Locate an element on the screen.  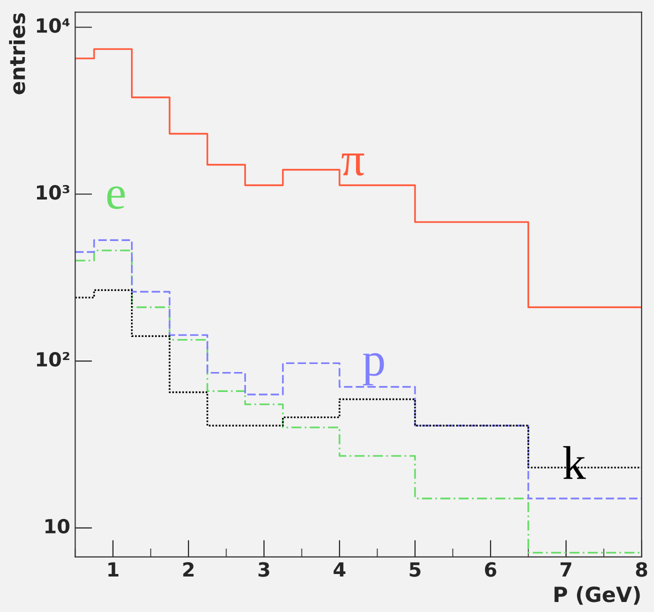
y-tick-label: 10⁴ is located at coordinates (53, 25).